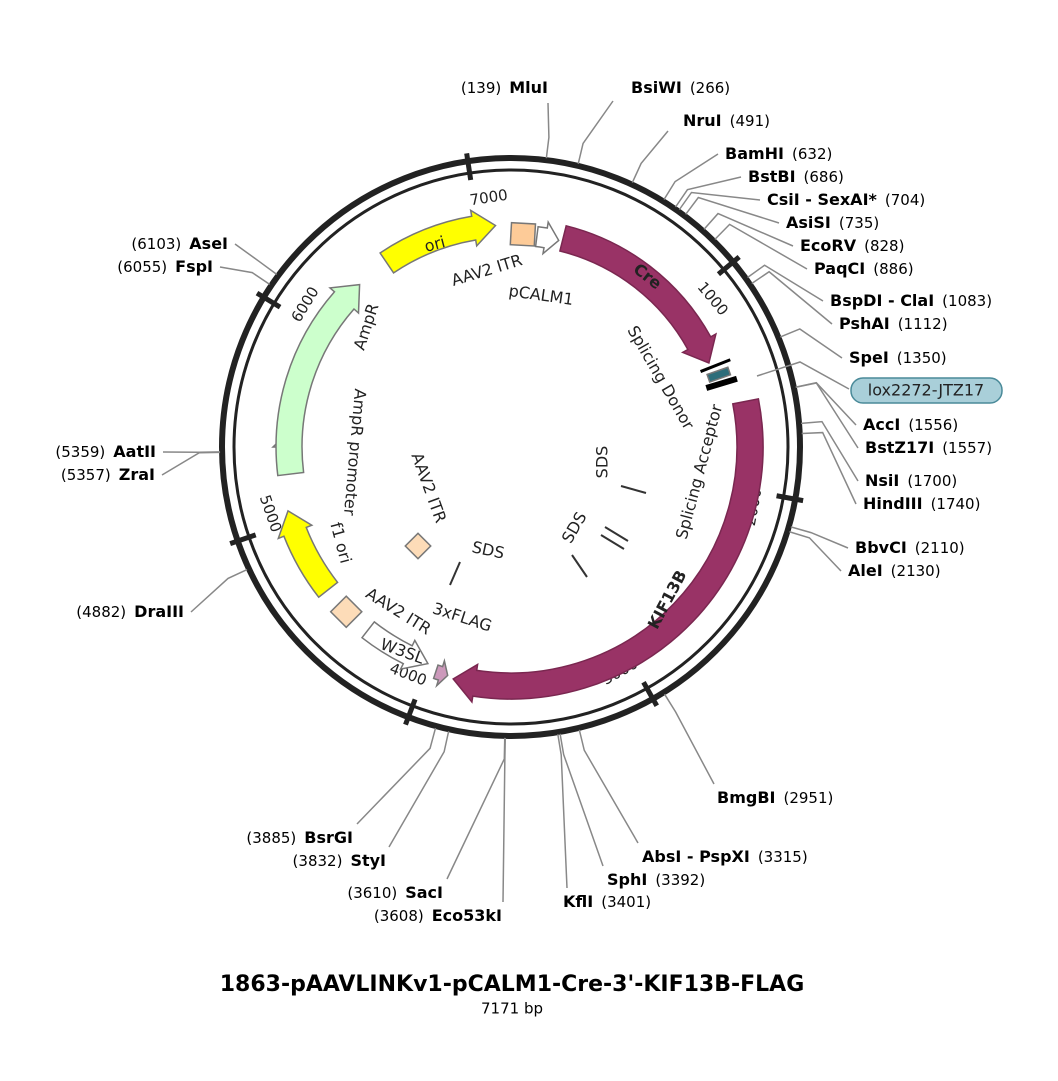  Describe the element at coordinates (467, 915) in the screenshot. I see `enzyme-name: Eco53kI` at that location.